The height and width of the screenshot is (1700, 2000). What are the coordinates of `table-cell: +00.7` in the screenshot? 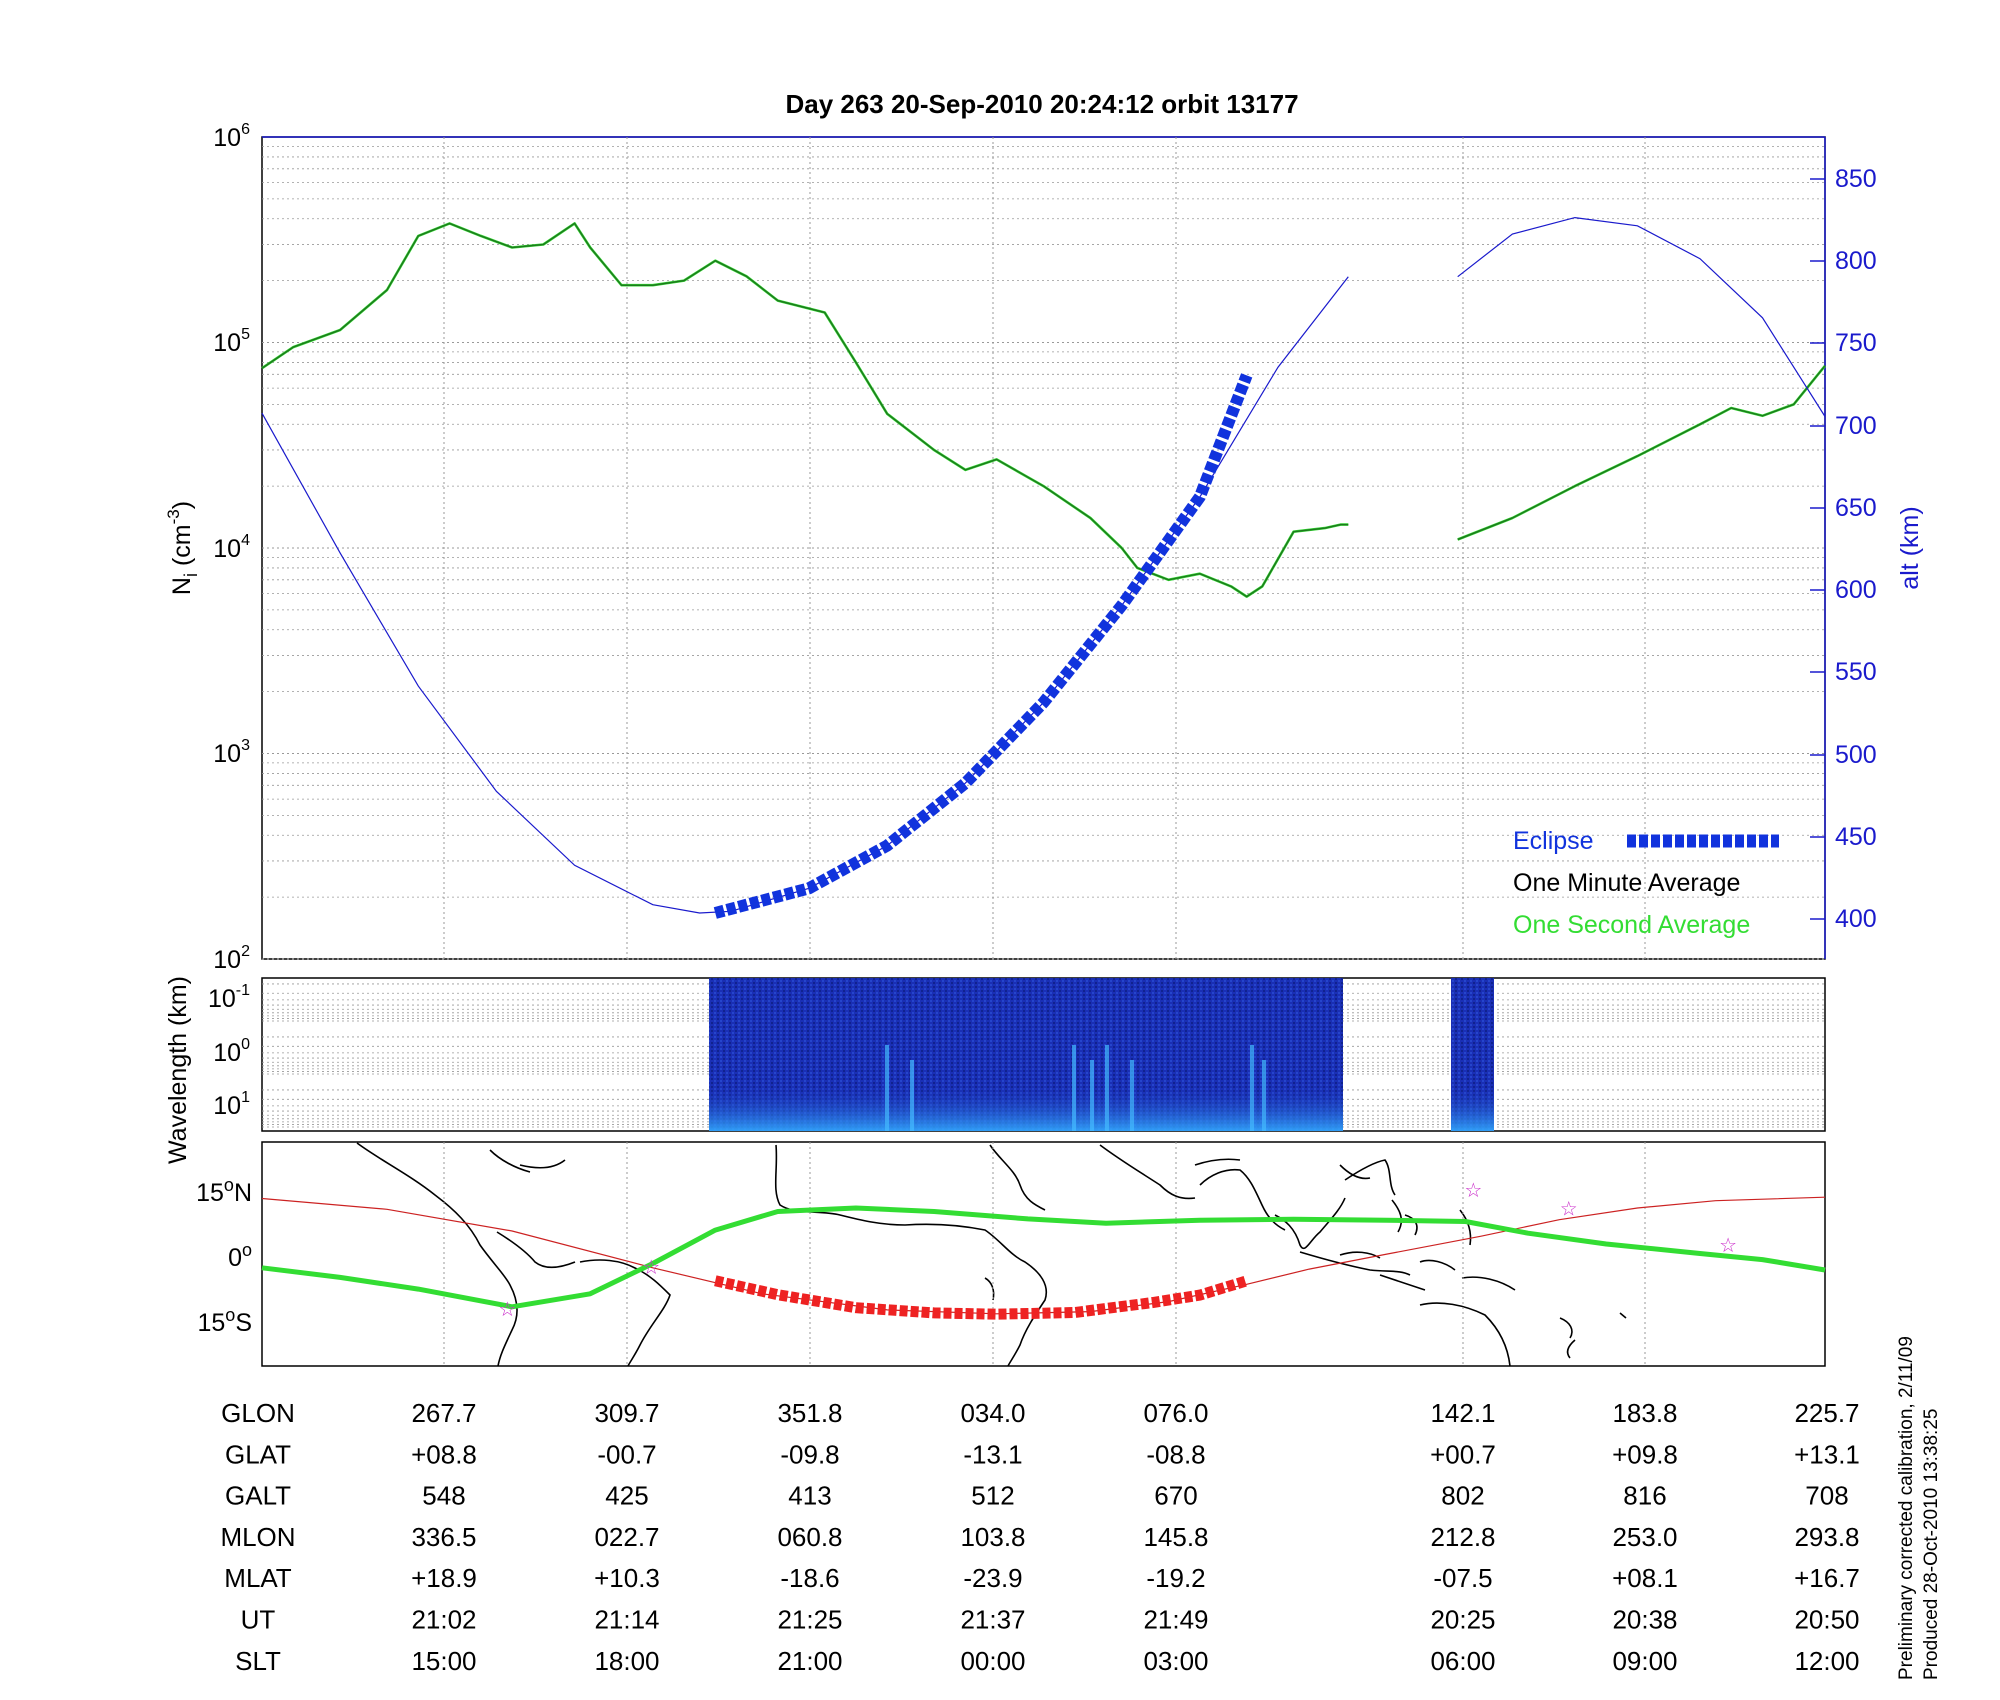 It's located at (1463, 1454).